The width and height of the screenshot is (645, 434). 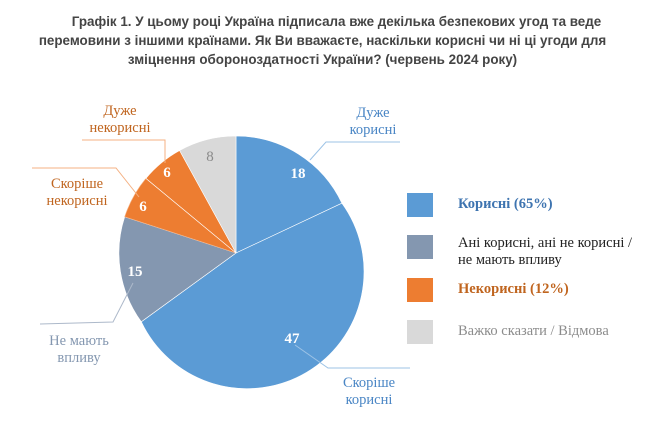 What do you see at coordinates (79, 341) in the screenshot?
I see `callout-no-effect-1: Не мають` at bounding box center [79, 341].